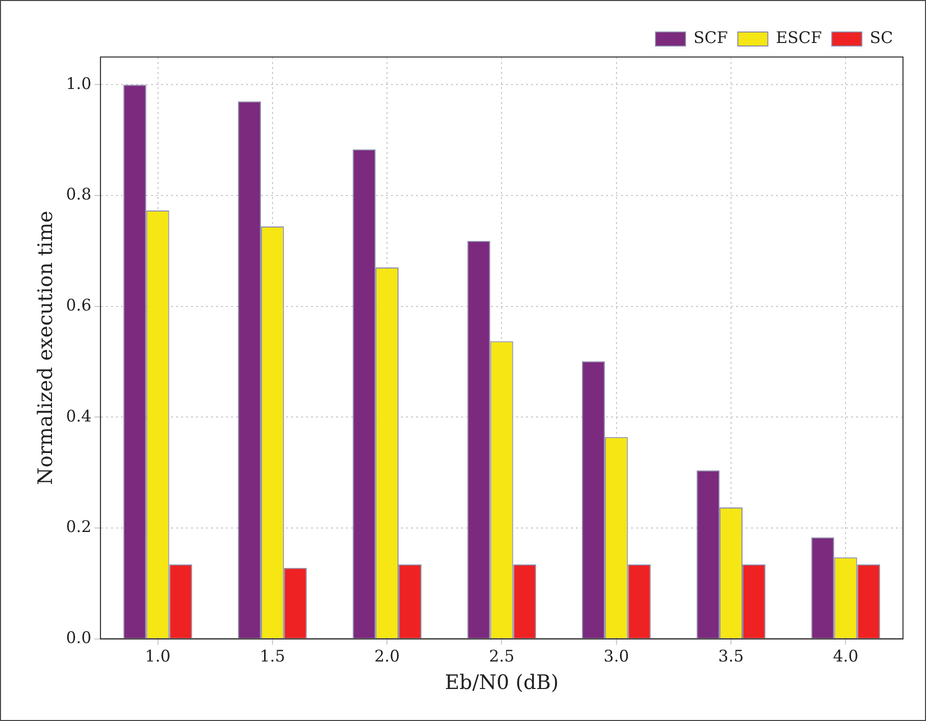  Describe the element at coordinates (79, 526) in the screenshot. I see `y-tick-label: 0.2` at that location.